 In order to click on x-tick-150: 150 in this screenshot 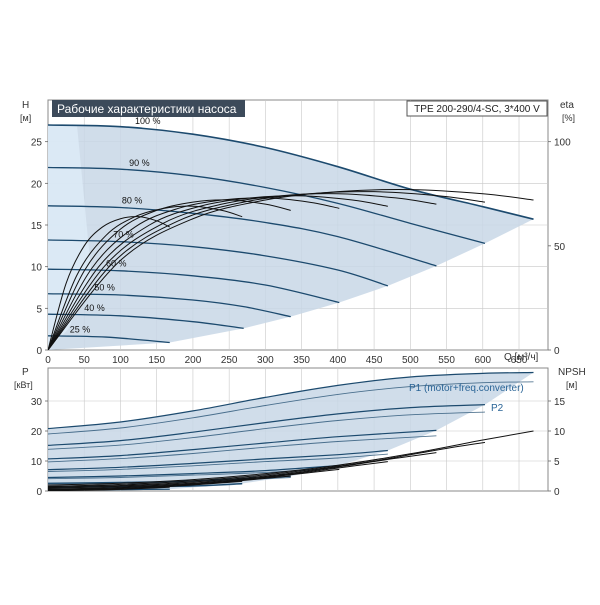, I will do `click(156, 360)`.